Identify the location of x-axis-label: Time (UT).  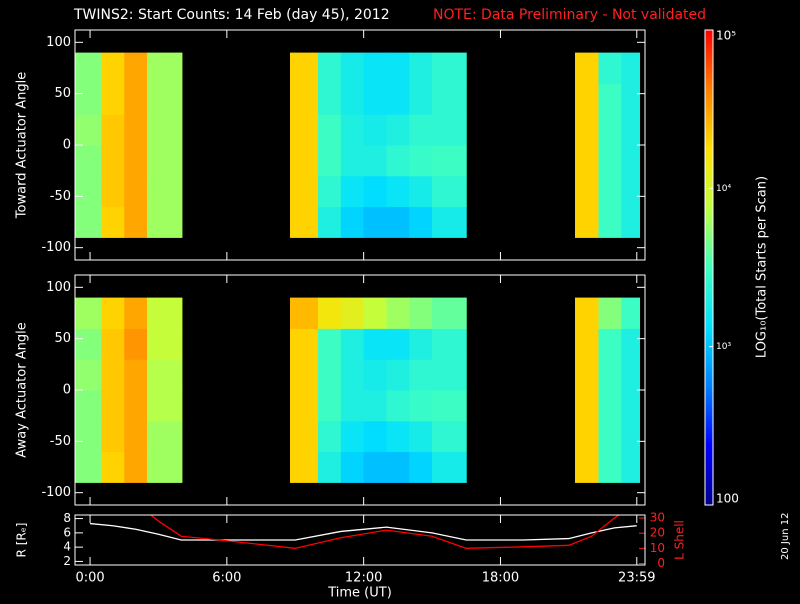
(359, 593).